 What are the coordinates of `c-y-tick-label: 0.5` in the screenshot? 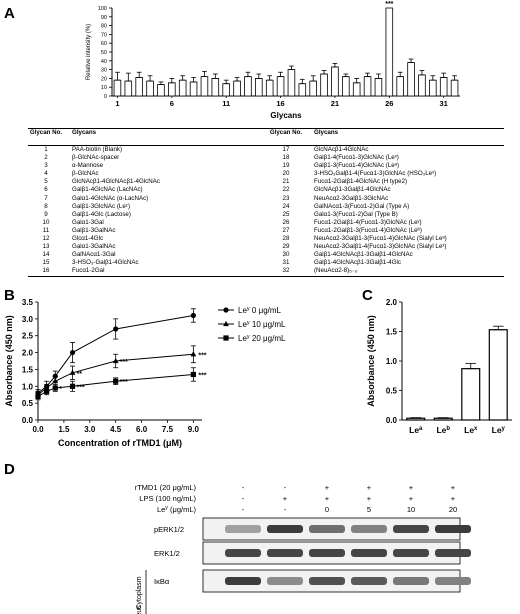 It's located at (392, 391).